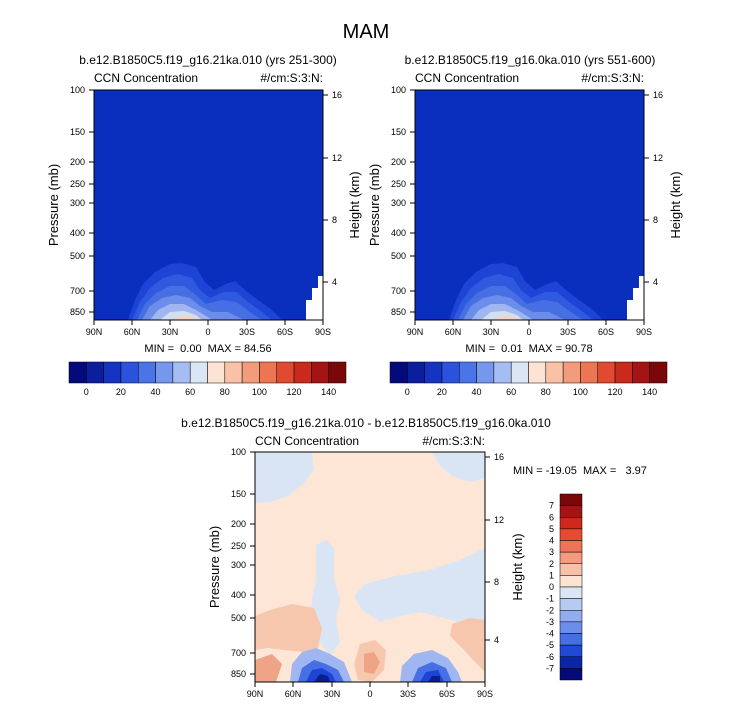  I want to click on panel-0ka-stats: MIN = 0.01 MAX = 90.78, so click(528, 349).